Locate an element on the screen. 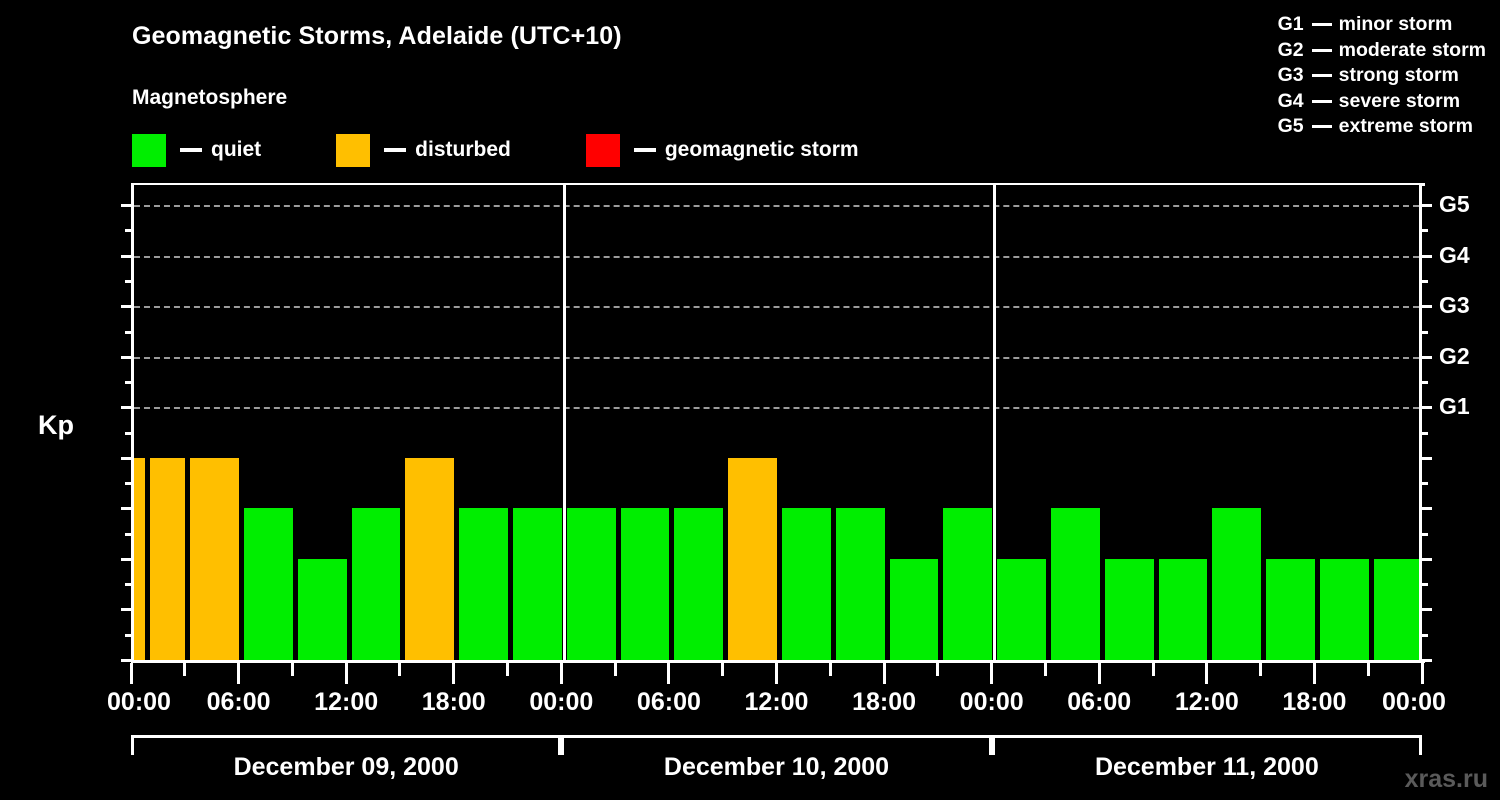 This screenshot has height=800, width=1500. g-description: strong storm is located at coordinates (1398, 75).